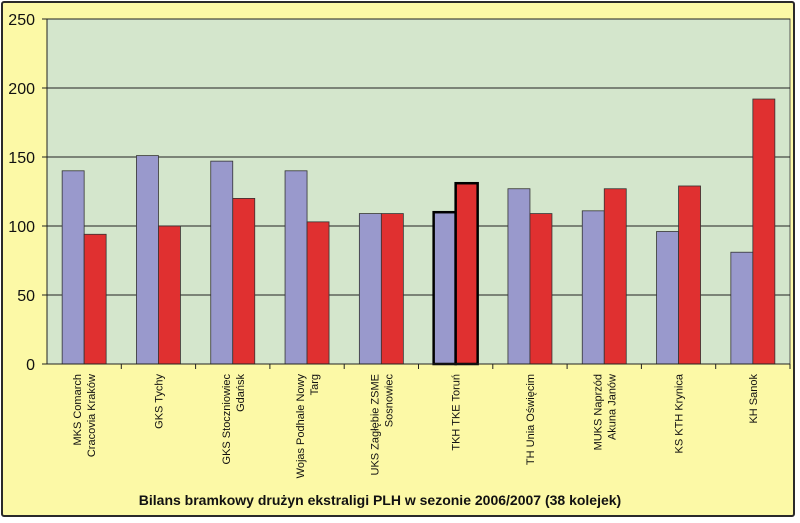 The height and width of the screenshot is (523, 800). I want to click on y-tick-label: 250, so click(21, 20).